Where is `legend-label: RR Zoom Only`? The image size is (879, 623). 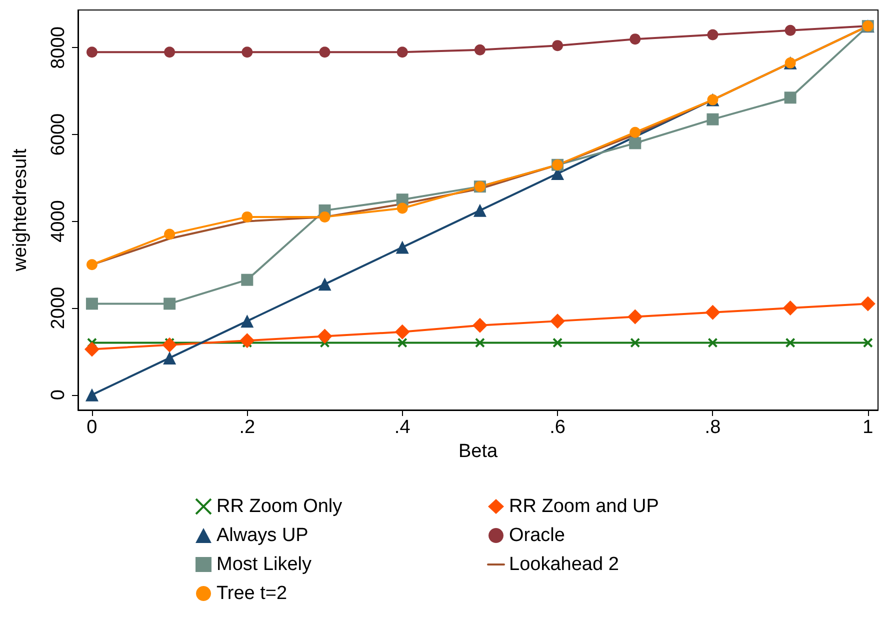
legend-label: RR Zoom Only is located at coordinates (279, 506).